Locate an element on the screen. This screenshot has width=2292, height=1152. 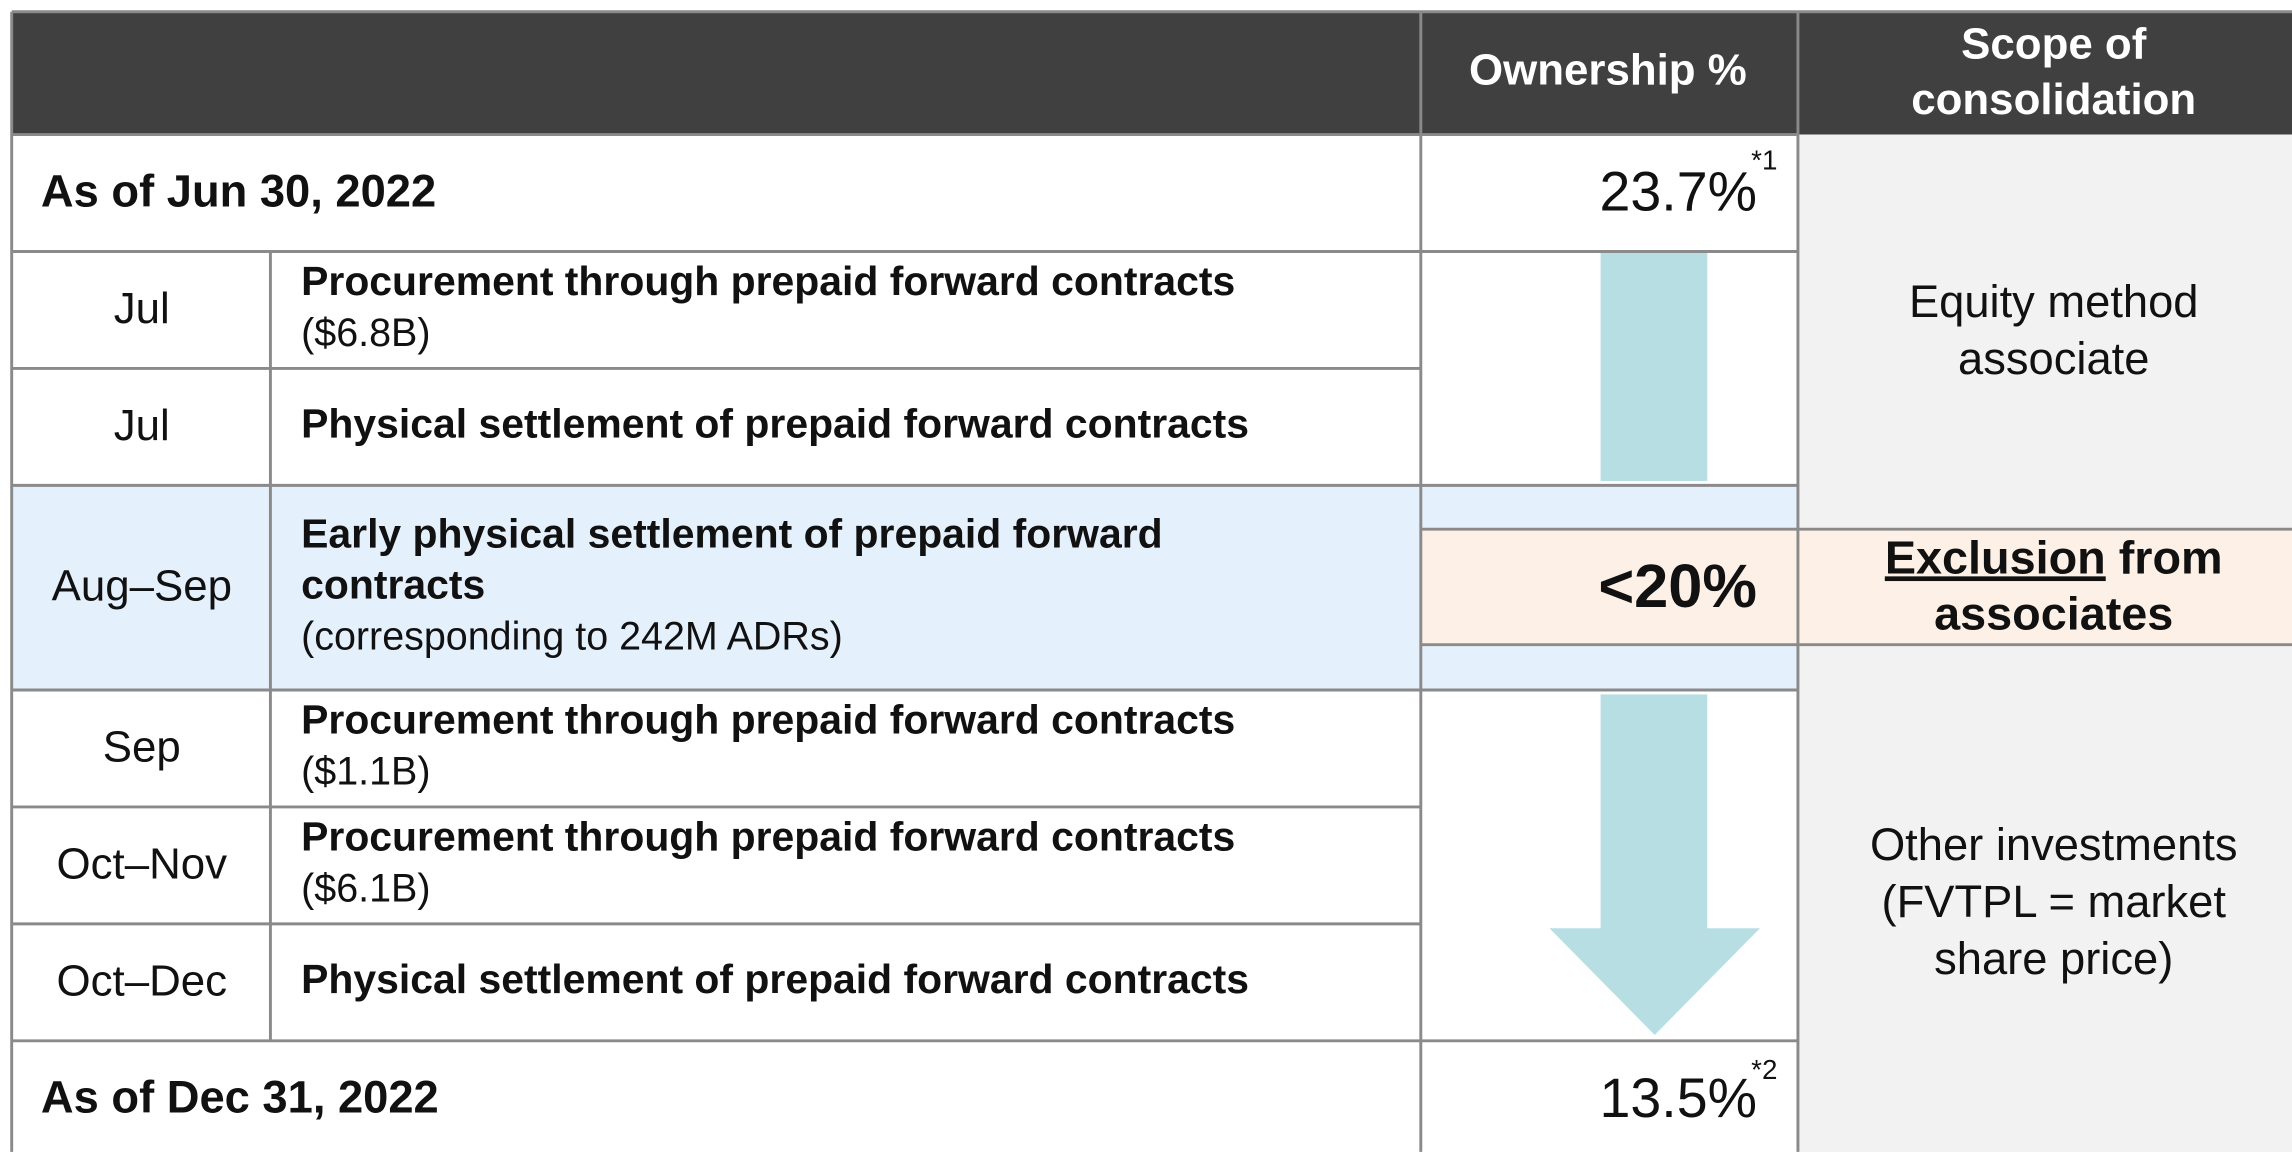
row-detail: ($6.8B) is located at coordinates (365, 333).